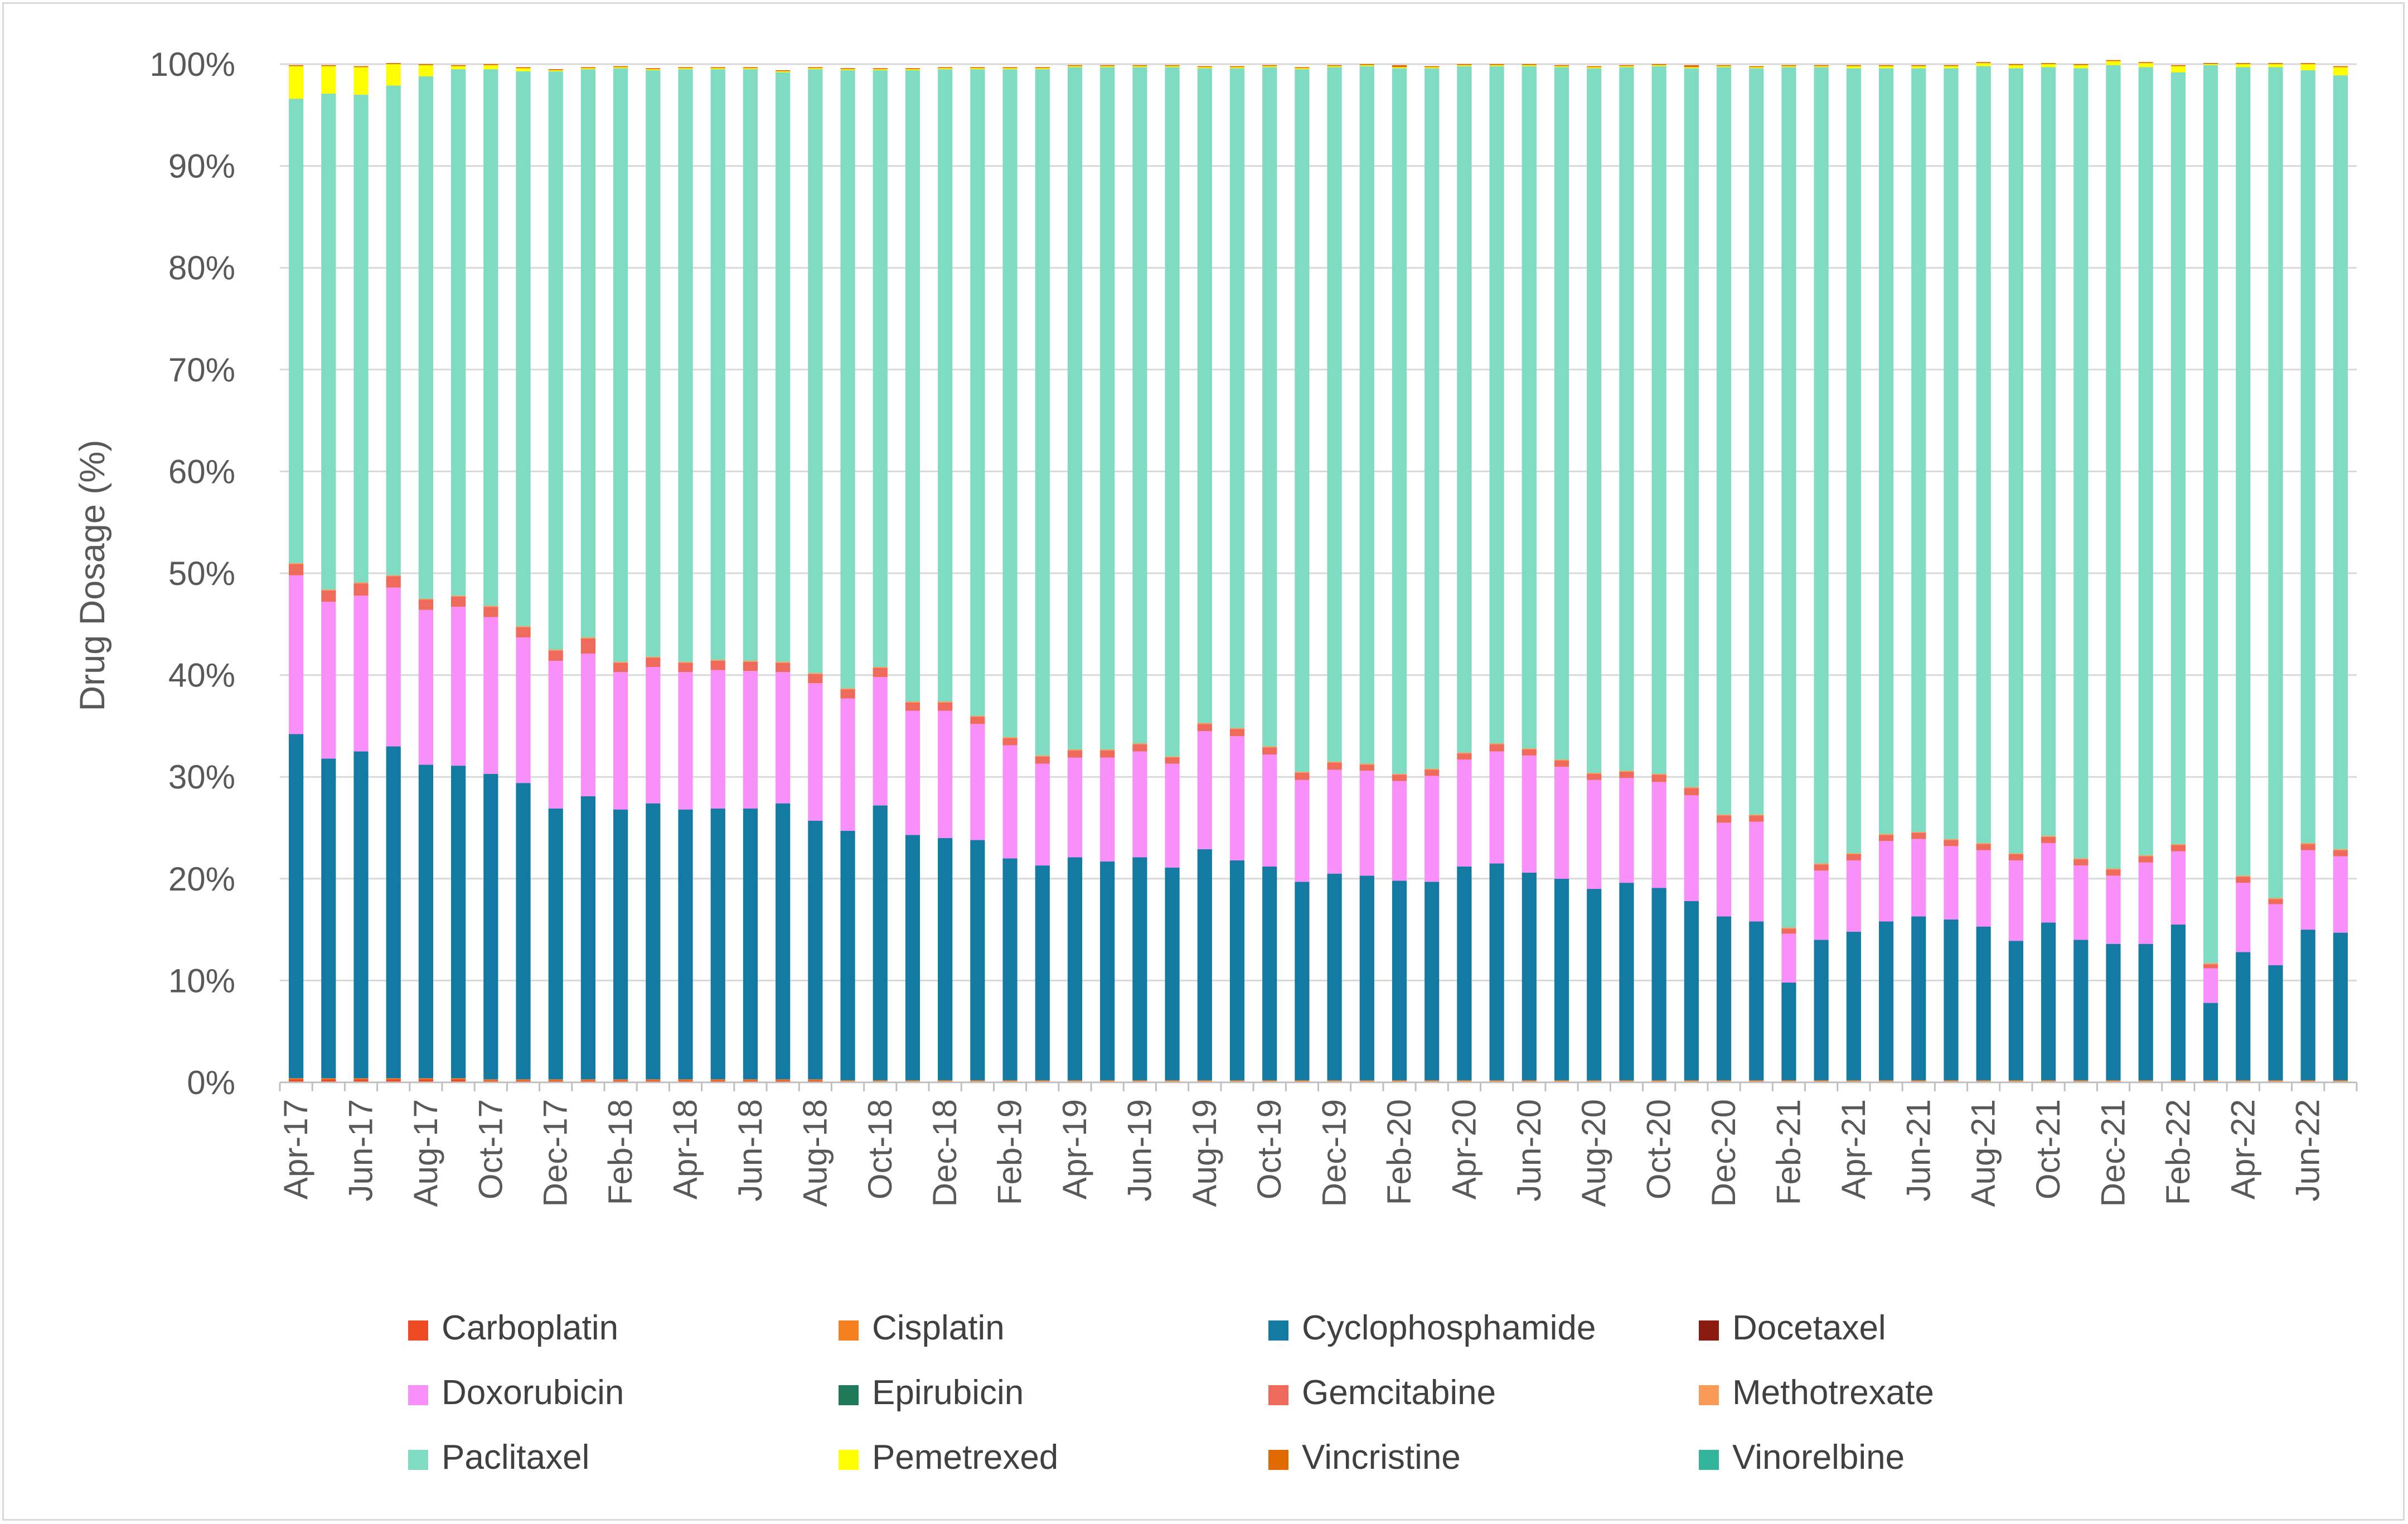 The image size is (2408, 1524). What do you see at coordinates (530, 1328) in the screenshot?
I see `legend-label: Carboplatin` at bounding box center [530, 1328].